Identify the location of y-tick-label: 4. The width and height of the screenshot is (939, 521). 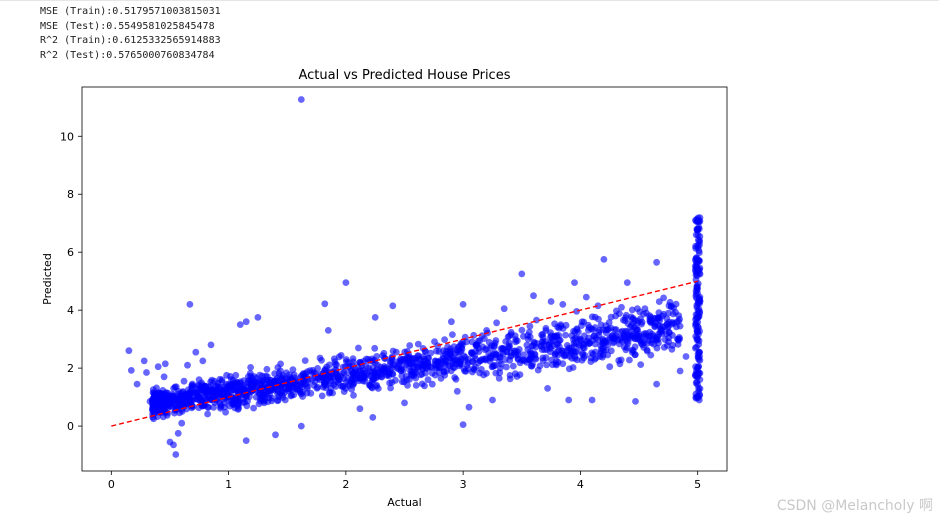
(70, 310).